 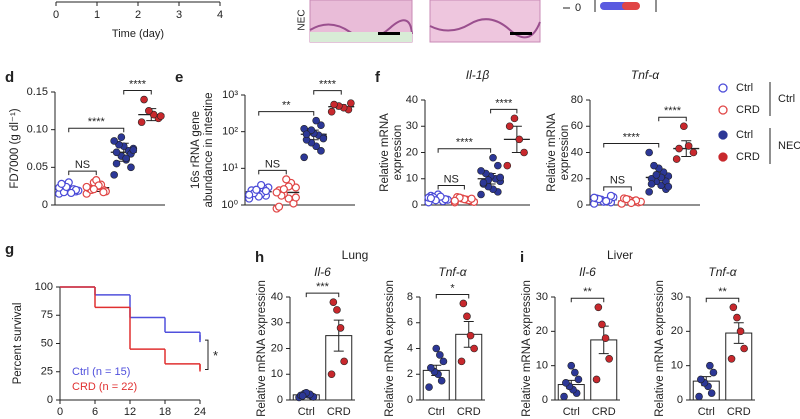 I want to click on significance-label: **, so click(x=286, y=106).